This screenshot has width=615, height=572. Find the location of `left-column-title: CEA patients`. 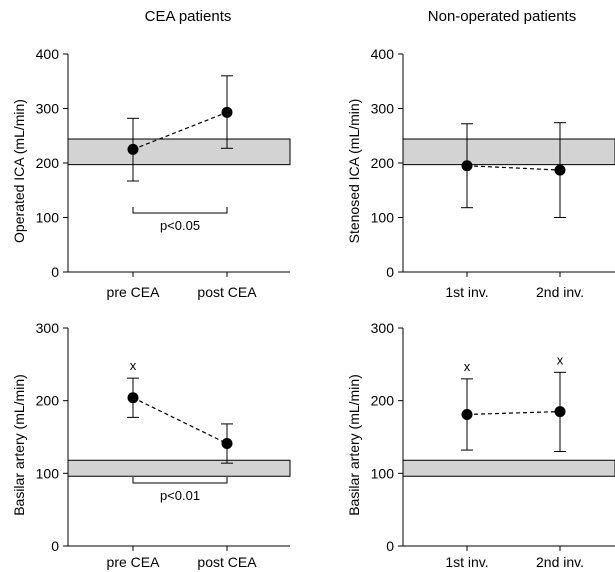

left-column-title: CEA patients is located at coordinates (188, 16).